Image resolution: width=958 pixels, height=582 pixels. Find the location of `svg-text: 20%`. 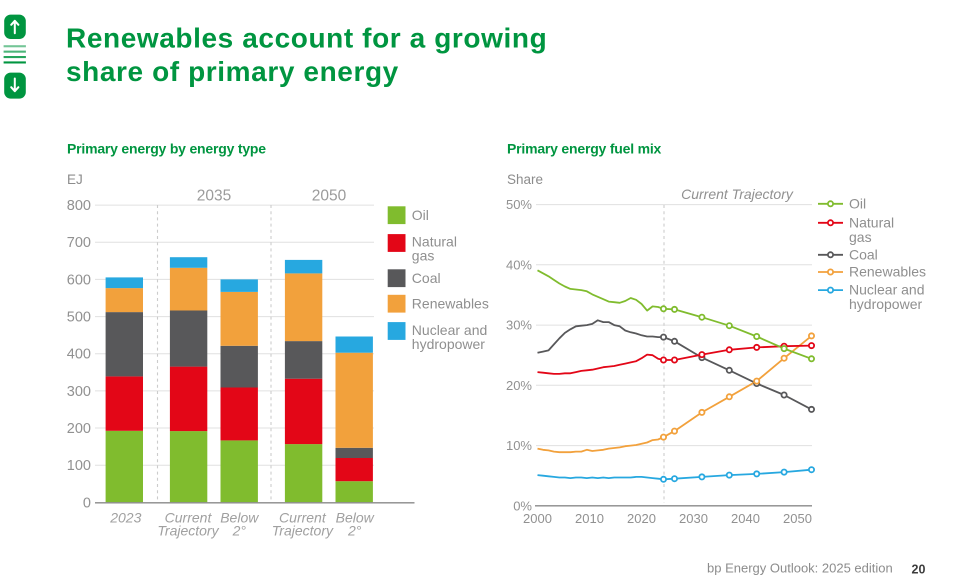

svg-text: 20% is located at coordinates (519, 385).